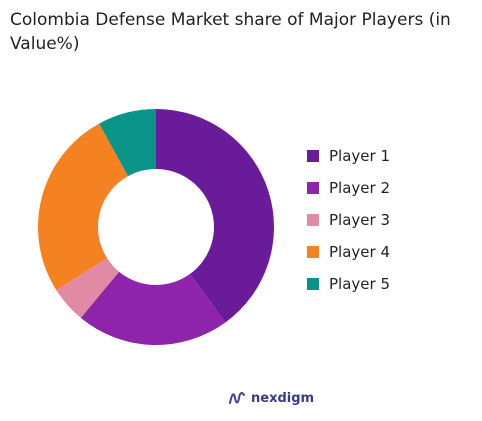 This screenshot has height=421, width=482. I want to click on legend-label: Player 2, so click(359, 188).